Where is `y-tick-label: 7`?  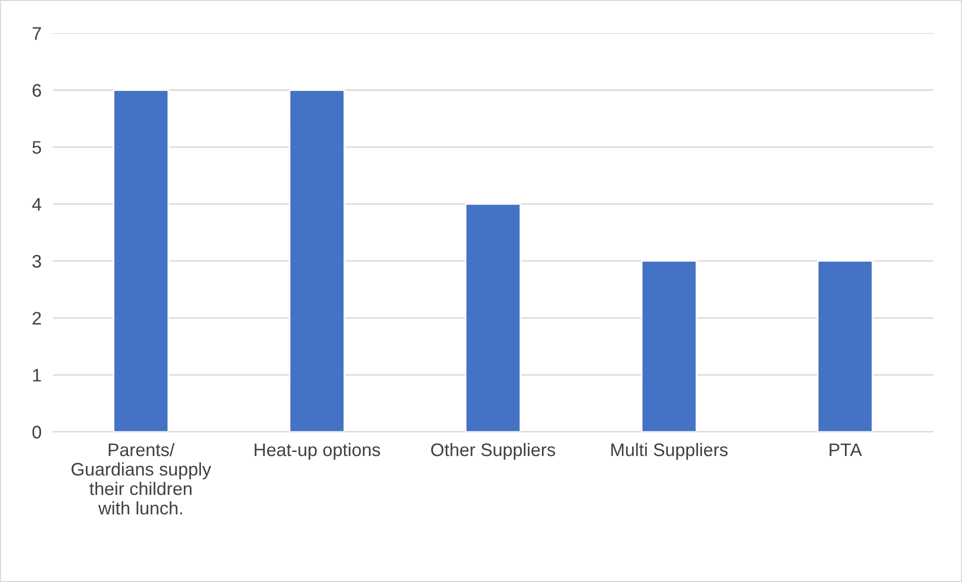 y-tick-label: 7 is located at coordinates (36, 33).